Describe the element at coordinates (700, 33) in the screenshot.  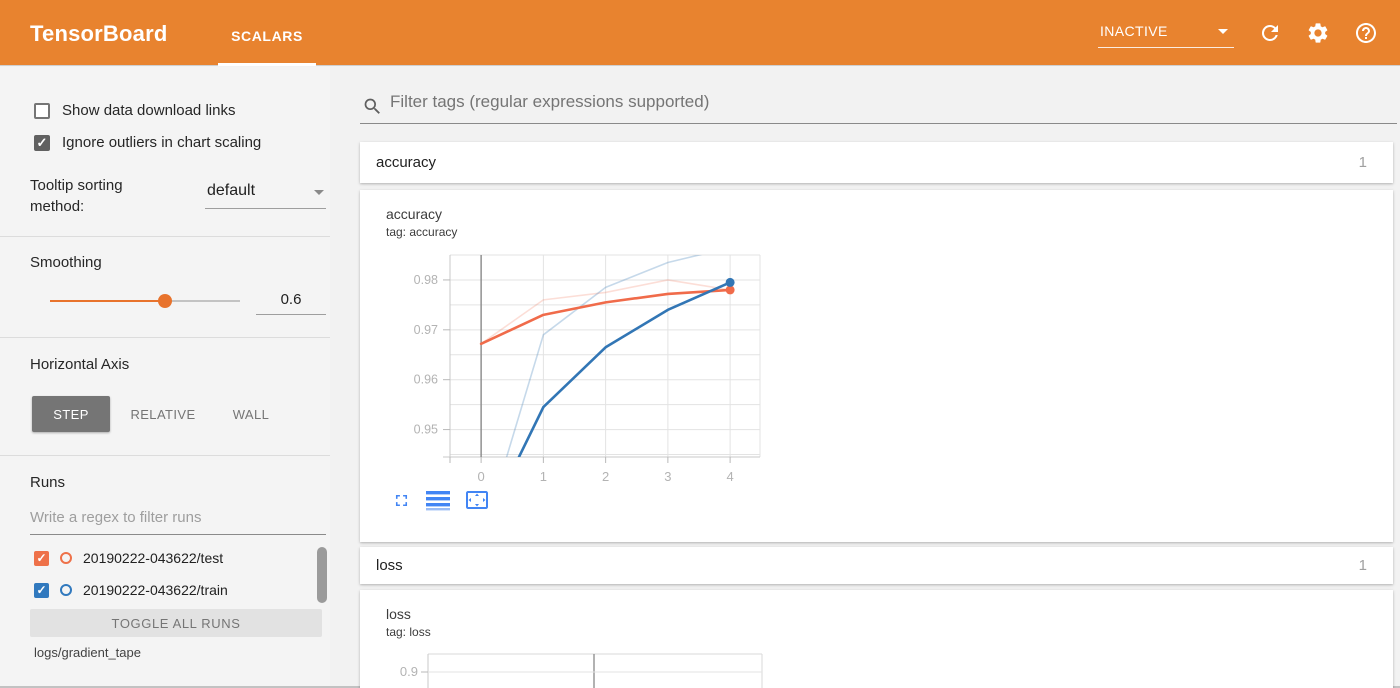
I see `app-header: TensorBoard SCALARS INACTIVE` at that location.